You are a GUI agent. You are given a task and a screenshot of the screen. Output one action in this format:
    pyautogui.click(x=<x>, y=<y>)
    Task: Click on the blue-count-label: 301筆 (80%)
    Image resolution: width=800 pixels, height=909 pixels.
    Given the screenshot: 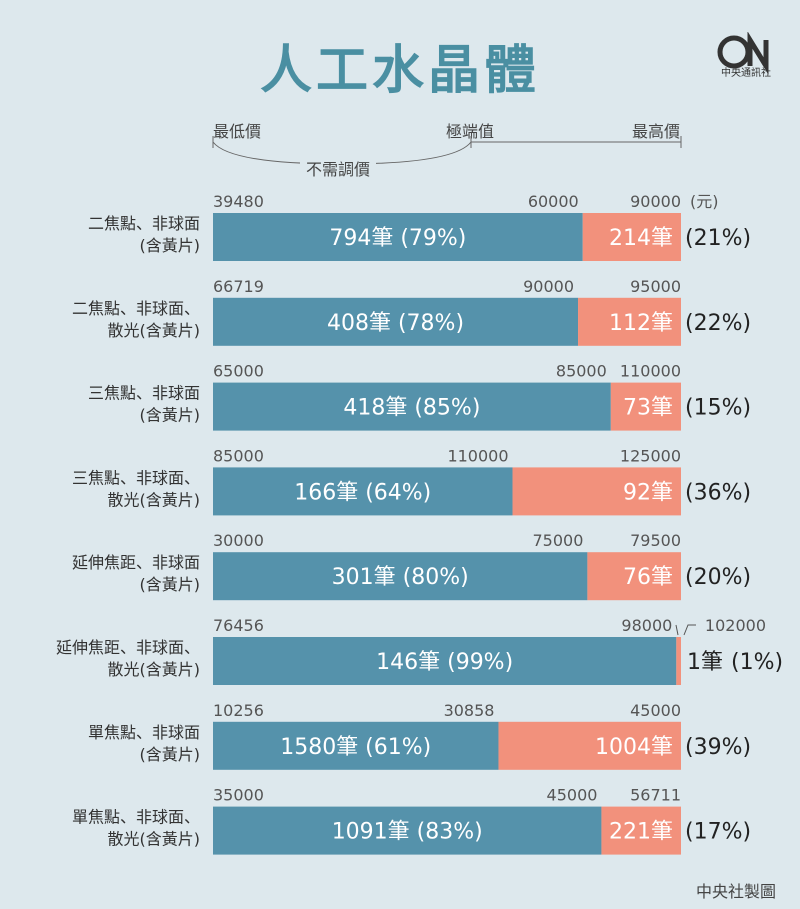 What is the action you would take?
    pyautogui.click(x=400, y=577)
    